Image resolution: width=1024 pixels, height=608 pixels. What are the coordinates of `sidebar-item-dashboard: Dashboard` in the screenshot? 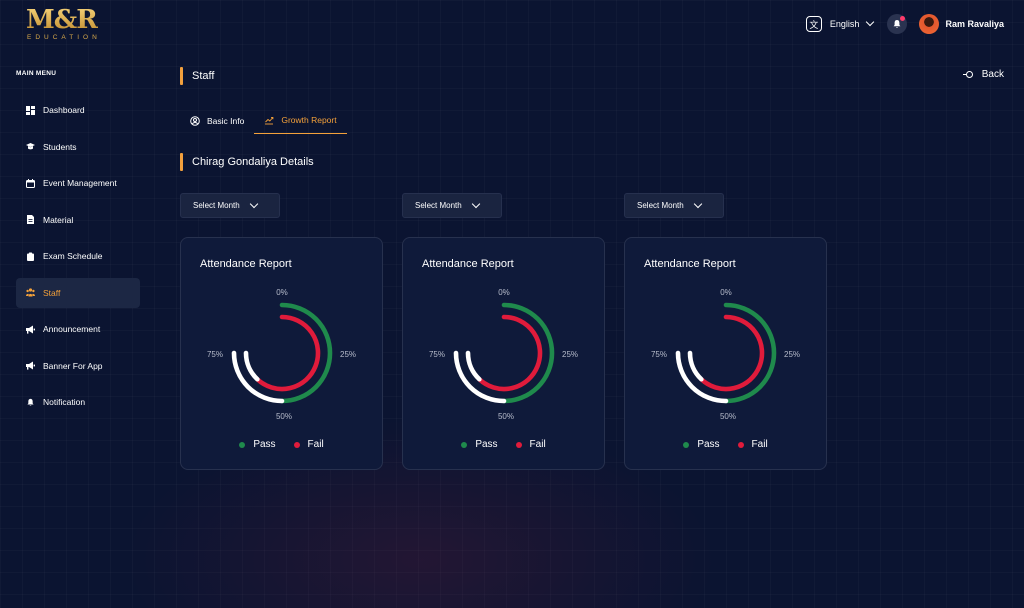 It's located at (78, 110).